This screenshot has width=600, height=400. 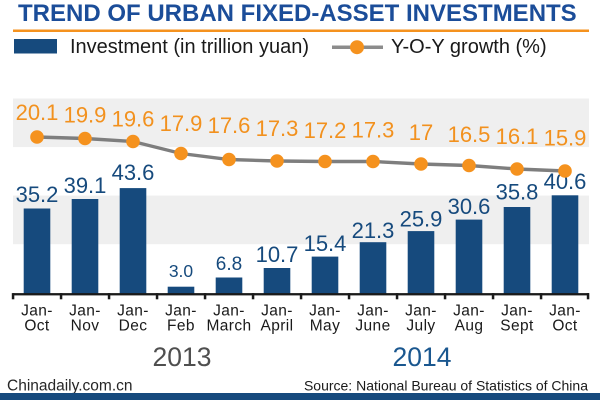 What do you see at coordinates (517, 192) in the screenshot?
I see `svg-text: 35.8` at bounding box center [517, 192].